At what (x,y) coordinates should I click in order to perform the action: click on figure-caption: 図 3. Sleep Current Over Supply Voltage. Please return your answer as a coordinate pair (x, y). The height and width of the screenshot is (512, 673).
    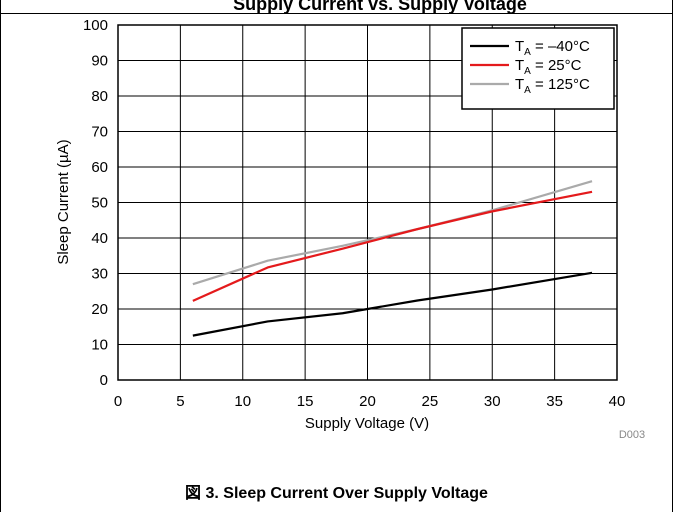
    Looking at the image, I should click on (336, 491).